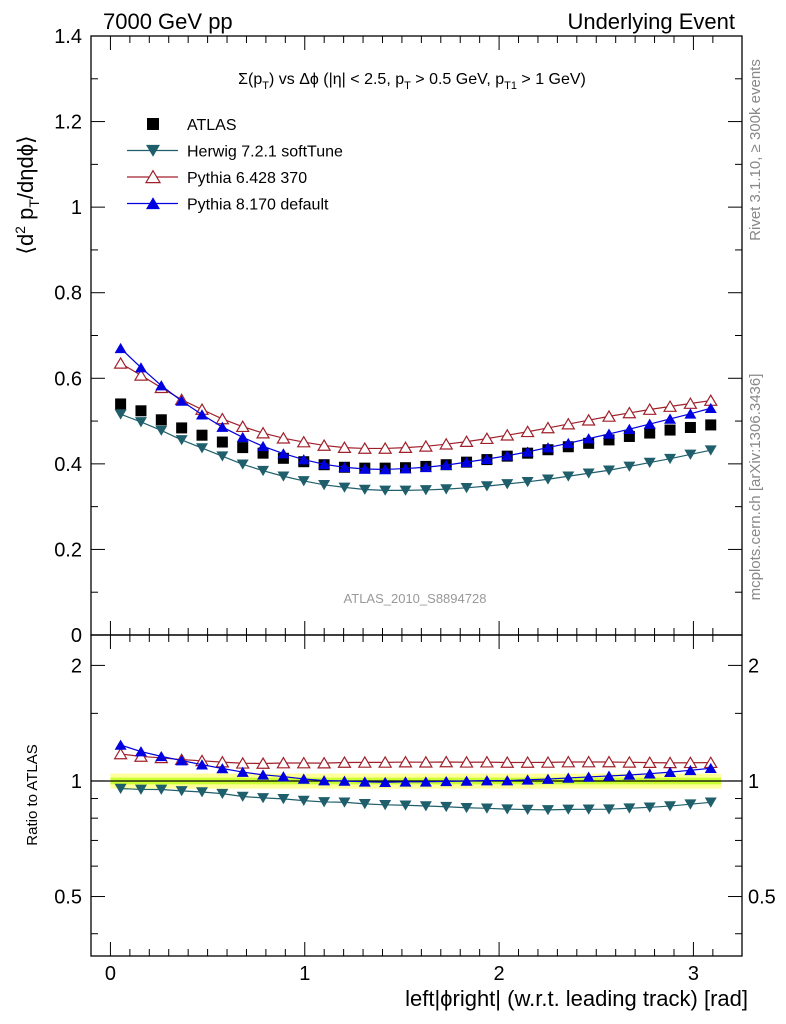 The height and width of the screenshot is (1024, 786). I want to click on legend-label: Herwig 7.2.1 softTune, so click(265, 152).